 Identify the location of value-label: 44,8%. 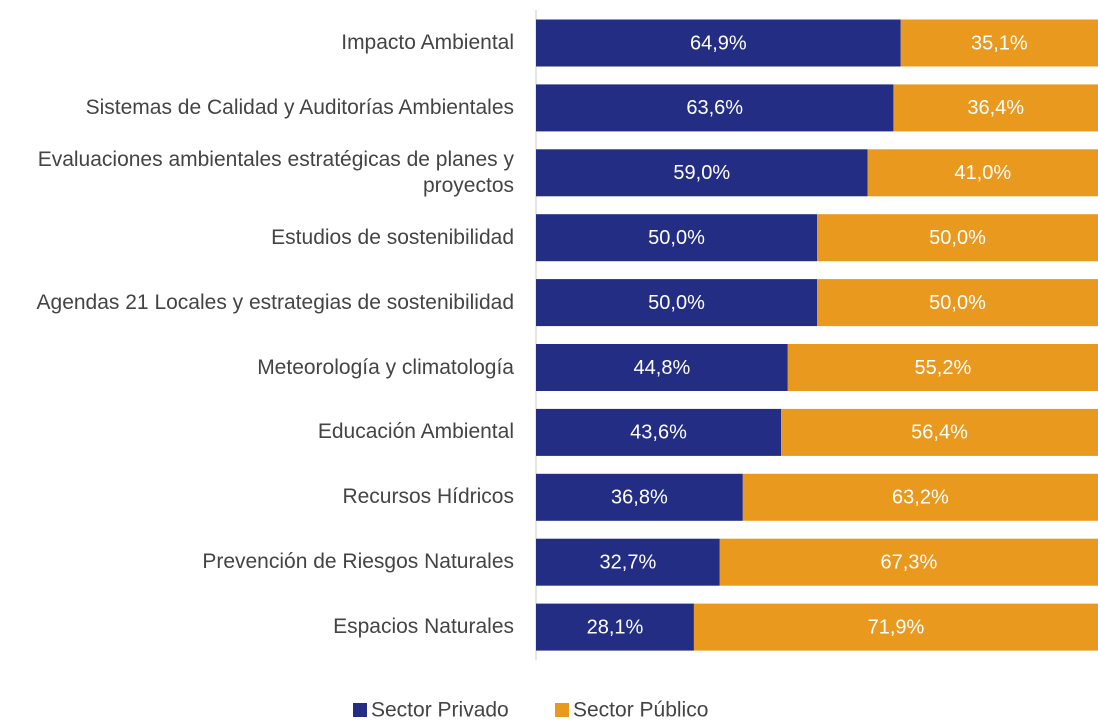
(662, 368).